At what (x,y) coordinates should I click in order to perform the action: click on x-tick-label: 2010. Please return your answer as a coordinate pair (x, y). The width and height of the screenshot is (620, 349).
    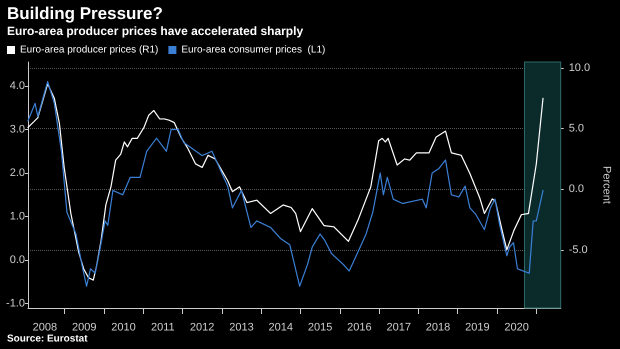
    Looking at the image, I should click on (123, 328).